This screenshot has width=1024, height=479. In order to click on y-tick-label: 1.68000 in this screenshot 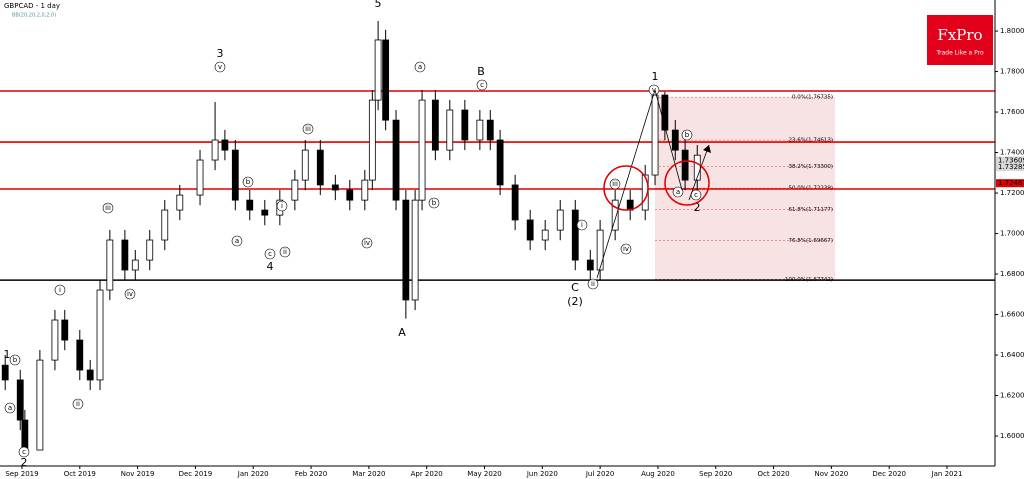, I will do `click(1012, 274)`.